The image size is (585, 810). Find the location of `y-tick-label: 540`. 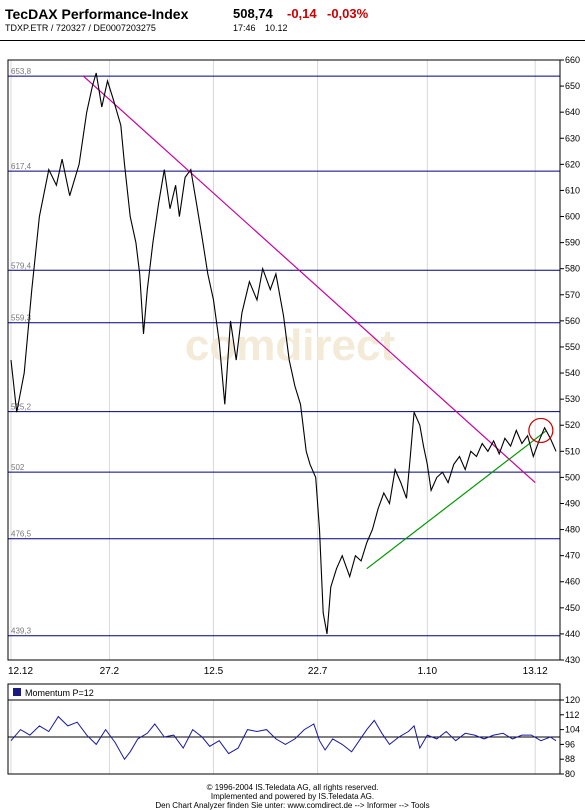

y-tick-label: 540 is located at coordinates (572, 373).